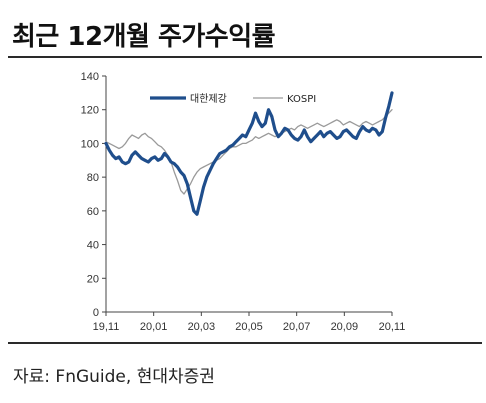 The image size is (486, 403). I want to click on y-tick-label: 60, so click(93, 212).